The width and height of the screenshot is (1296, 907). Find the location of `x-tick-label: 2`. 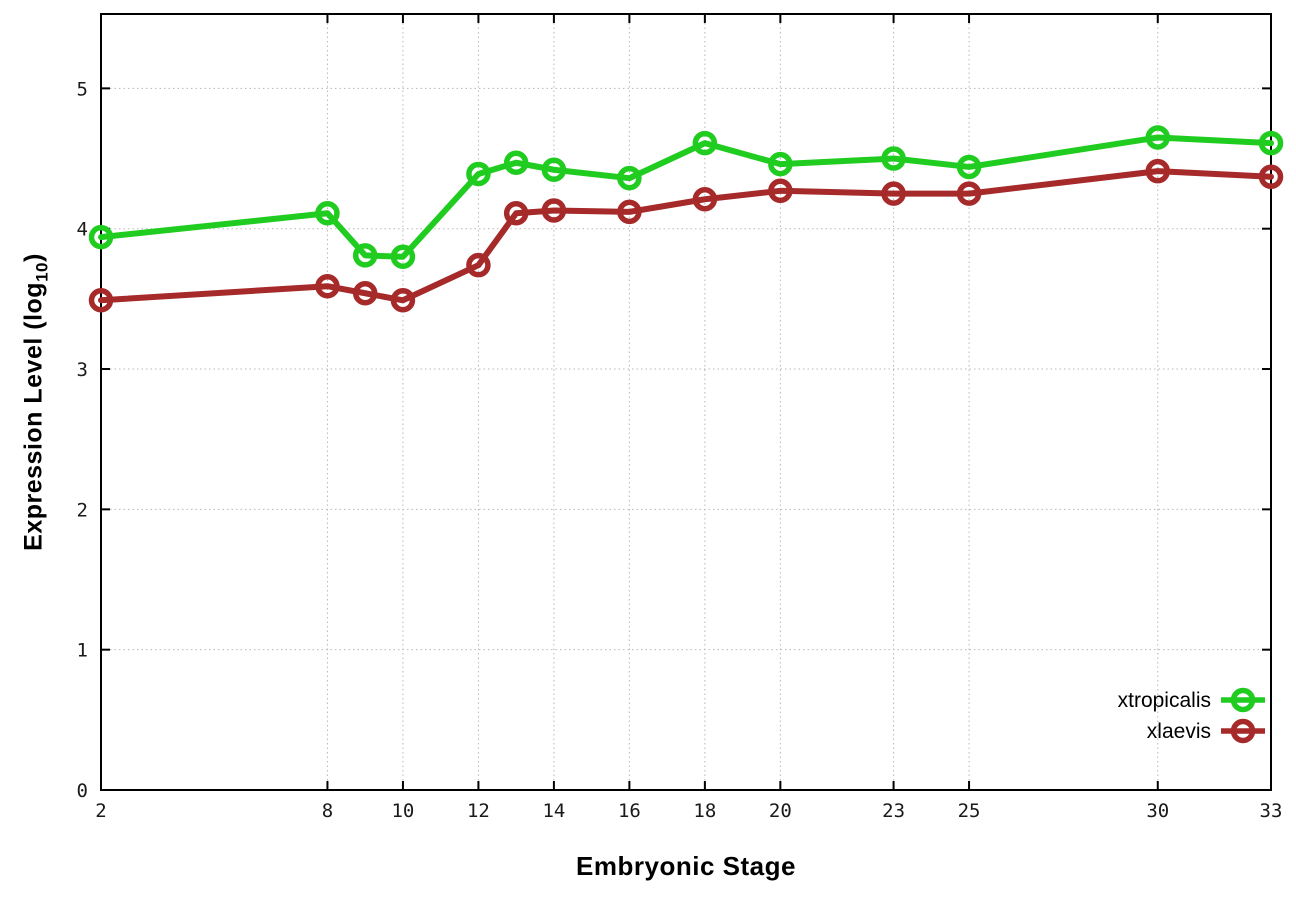

x-tick-label: 2 is located at coordinates (100, 811).